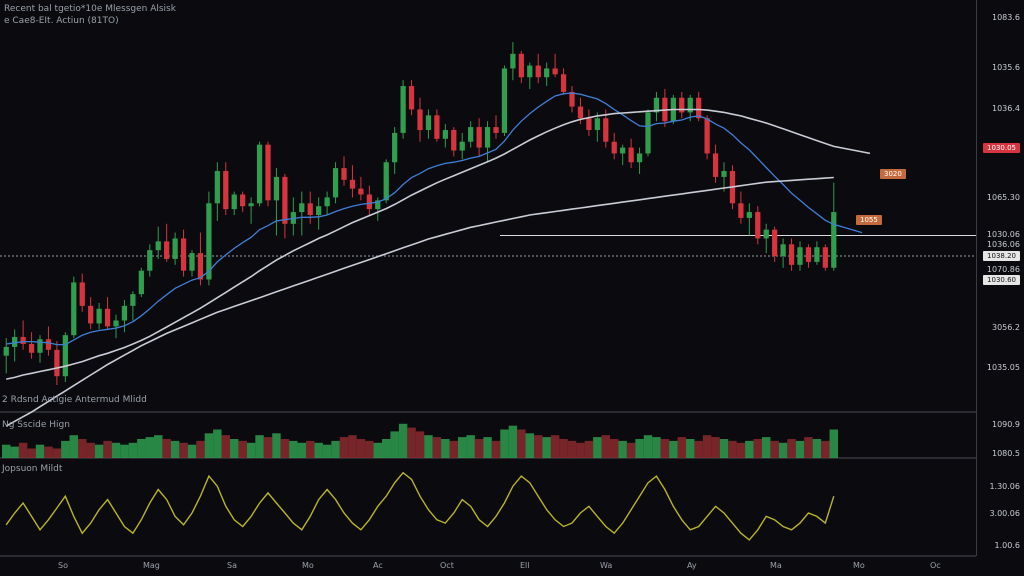 The image size is (1024, 576). What do you see at coordinates (61, 21) in the screenshot?
I see `chart-title-line-2: e Cae8-EIt. Actiun (81TO)` at bounding box center [61, 21].